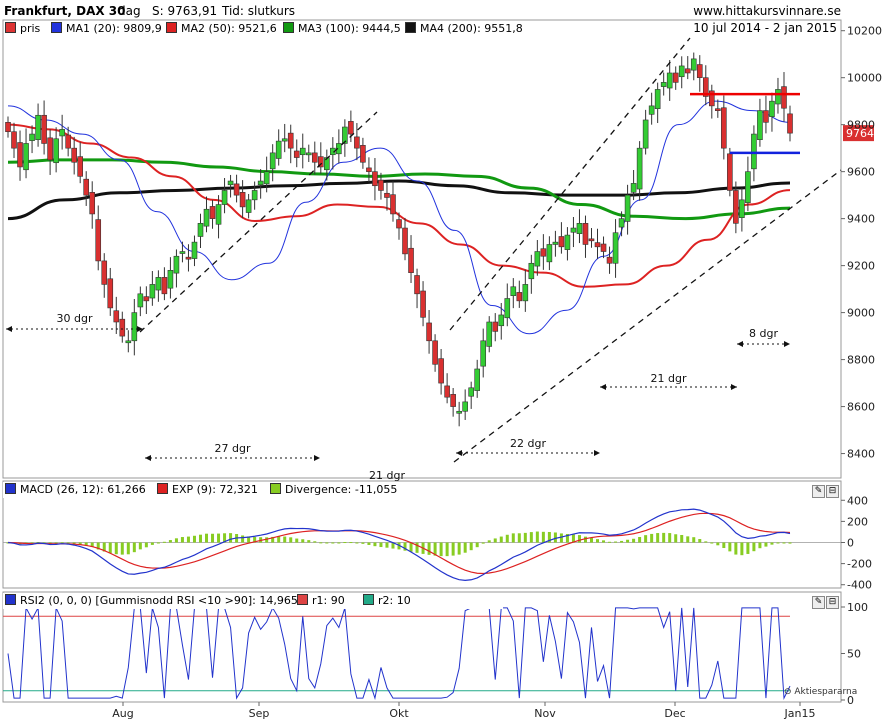  What do you see at coordinates (545, 713) in the screenshot?
I see `x-tick-label: Nov` at bounding box center [545, 713].